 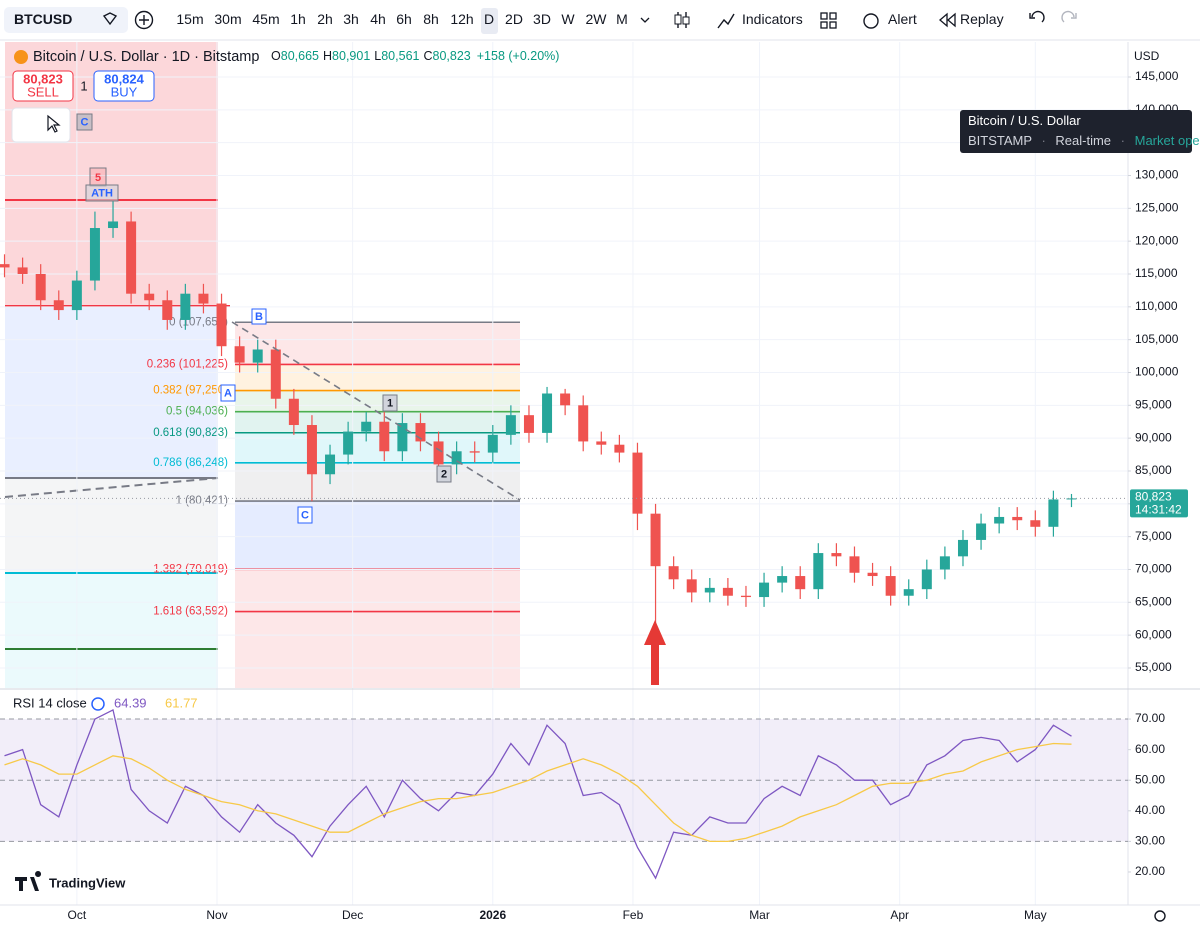 I want to click on wave-label: C, so click(x=85, y=122).